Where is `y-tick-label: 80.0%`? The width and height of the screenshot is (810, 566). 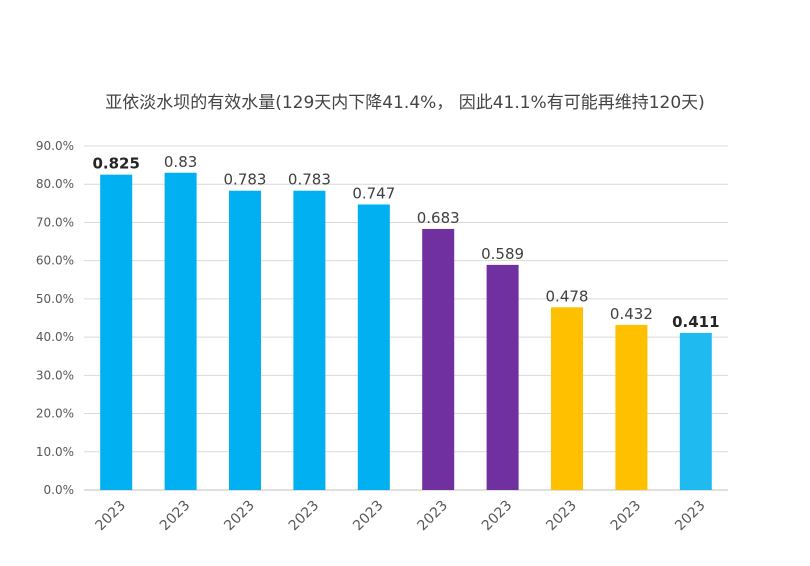
y-tick-label: 80.0% is located at coordinates (55, 184).